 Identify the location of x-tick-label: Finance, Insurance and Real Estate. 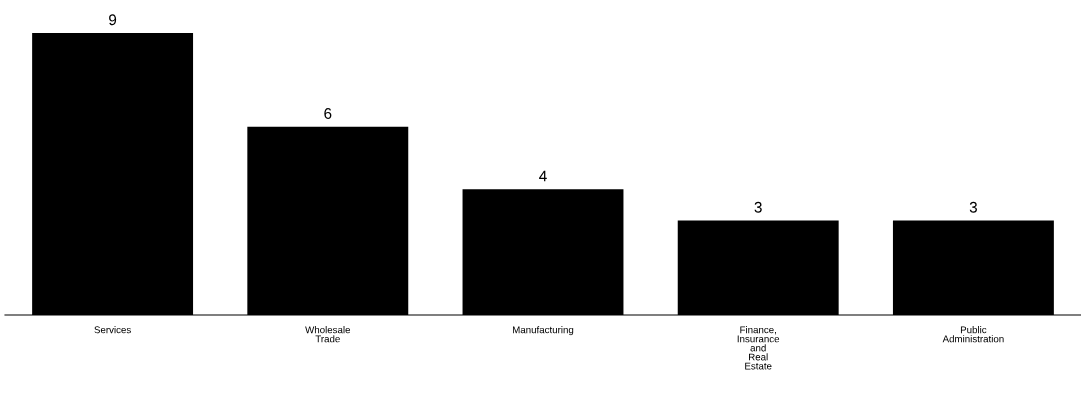
(758, 348).